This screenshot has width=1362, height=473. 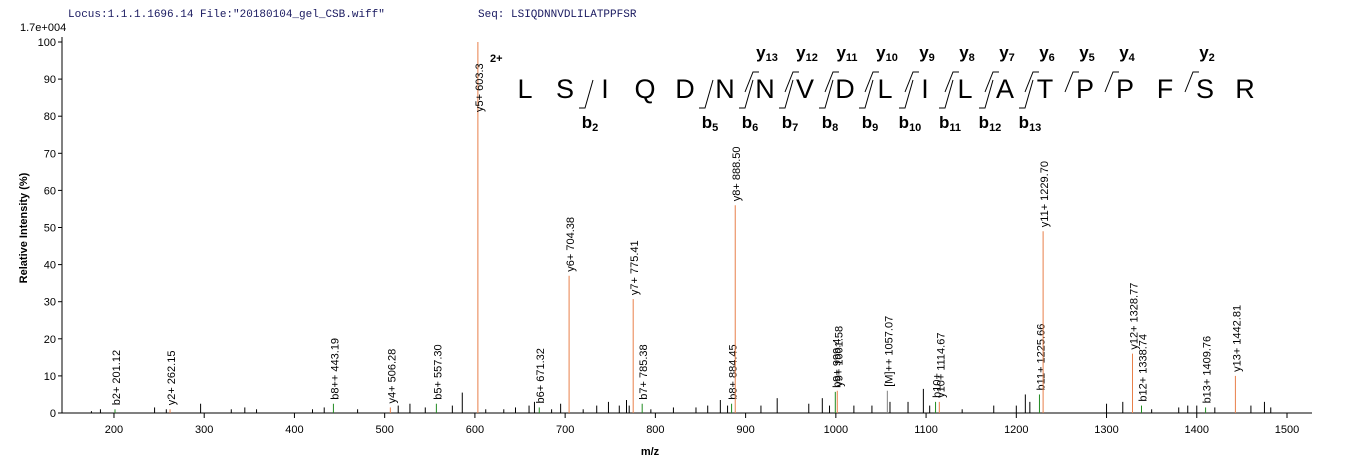 What do you see at coordinates (335, 369) in the screenshot?
I see `peak-label: b8++ 443.19` at bounding box center [335, 369].